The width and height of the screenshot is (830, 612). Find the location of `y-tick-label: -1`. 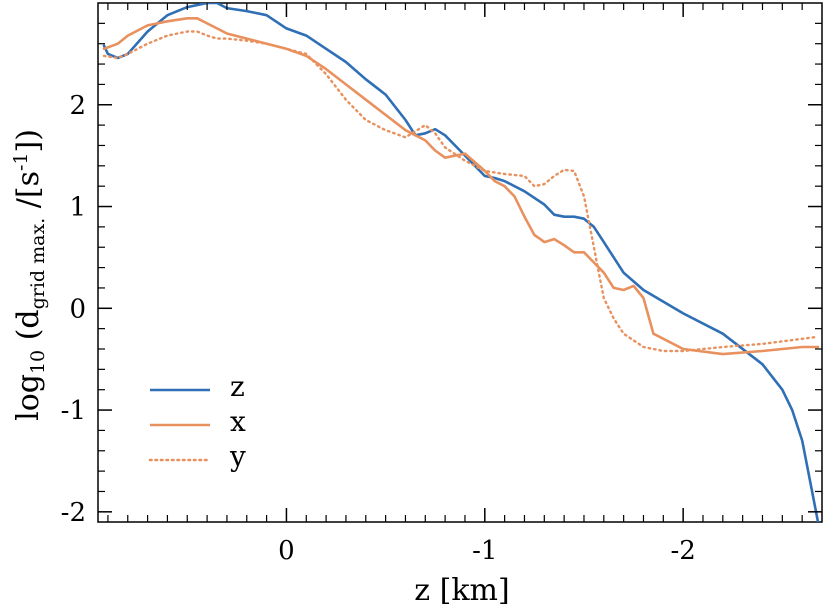

y-tick-label: -1 is located at coordinates (73, 411).